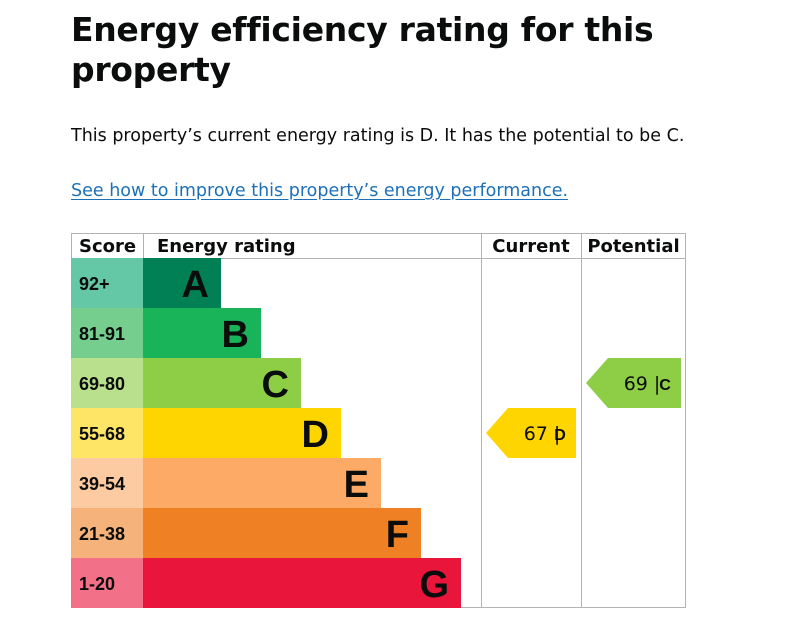 The height and width of the screenshot is (640, 803). What do you see at coordinates (102, 334) in the screenshot?
I see `score-label: 81-91` at bounding box center [102, 334].